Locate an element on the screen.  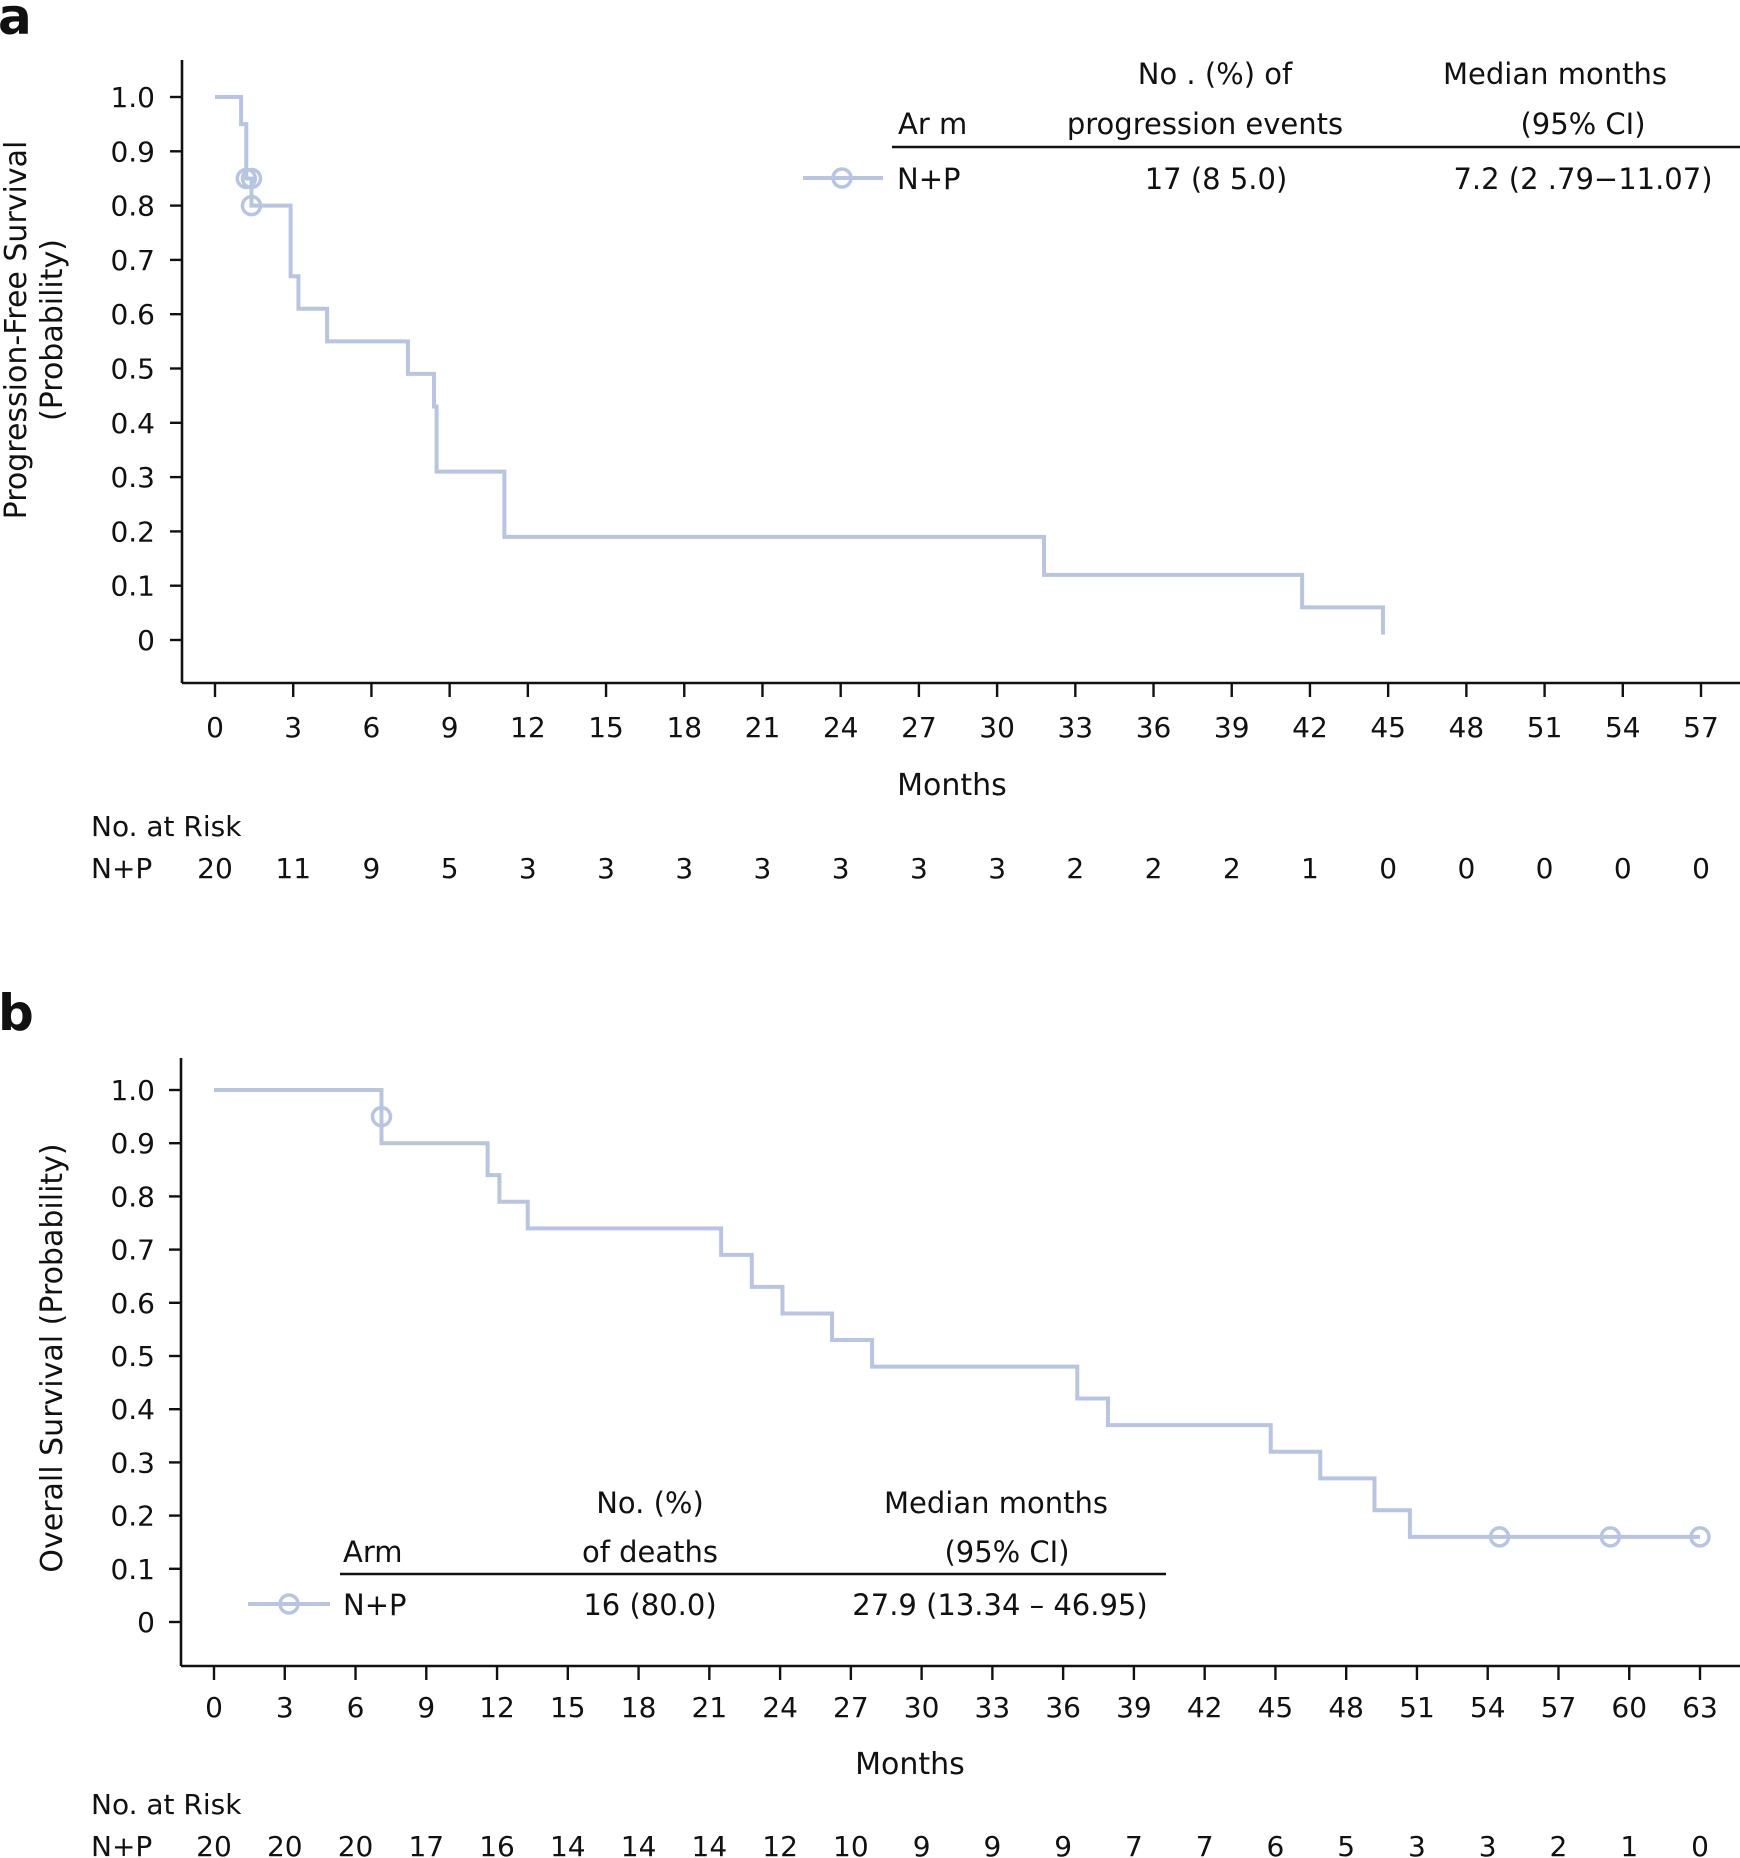
x-tick-label: 48 is located at coordinates (1346, 1707).